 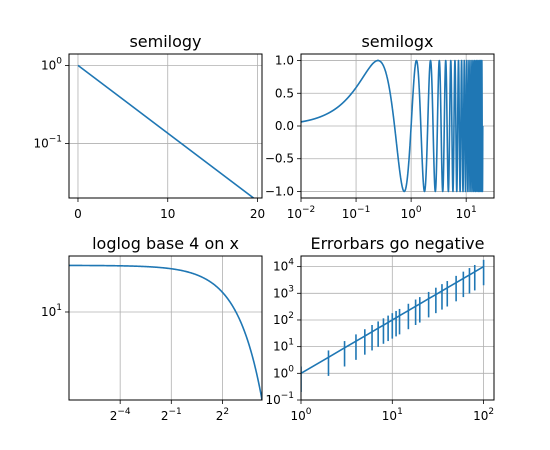 What do you see at coordinates (257, 214) in the screenshot?
I see `x-tick-label: 20` at bounding box center [257, 214].